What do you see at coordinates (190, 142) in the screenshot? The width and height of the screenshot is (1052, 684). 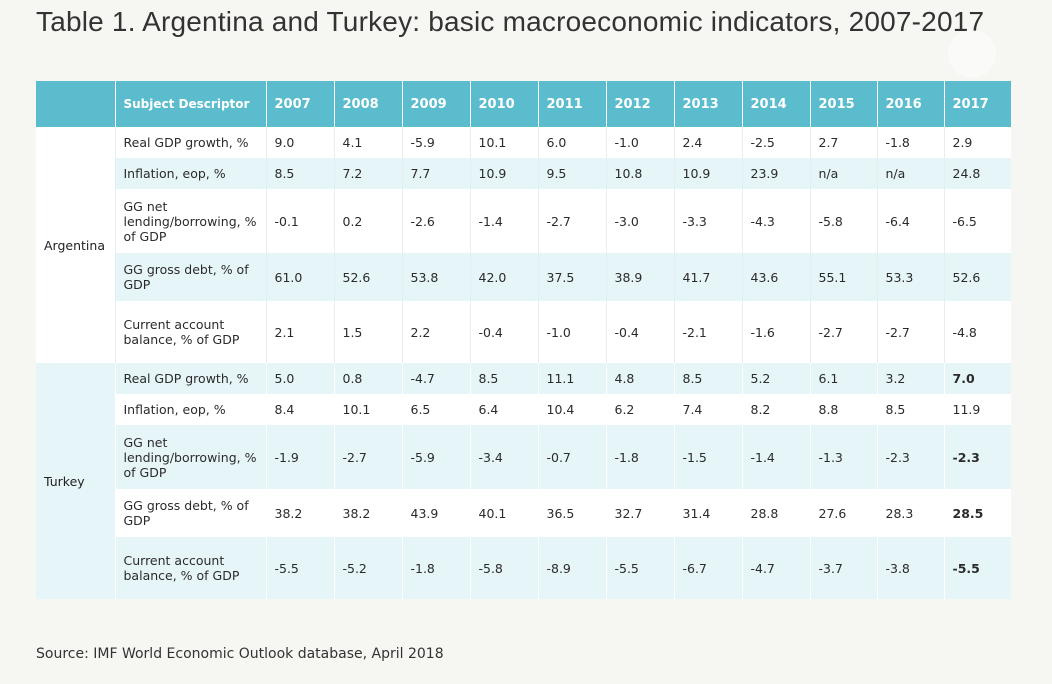 I see `indicator-label: Real GDP growth, %` at bounding box center [190, 142].